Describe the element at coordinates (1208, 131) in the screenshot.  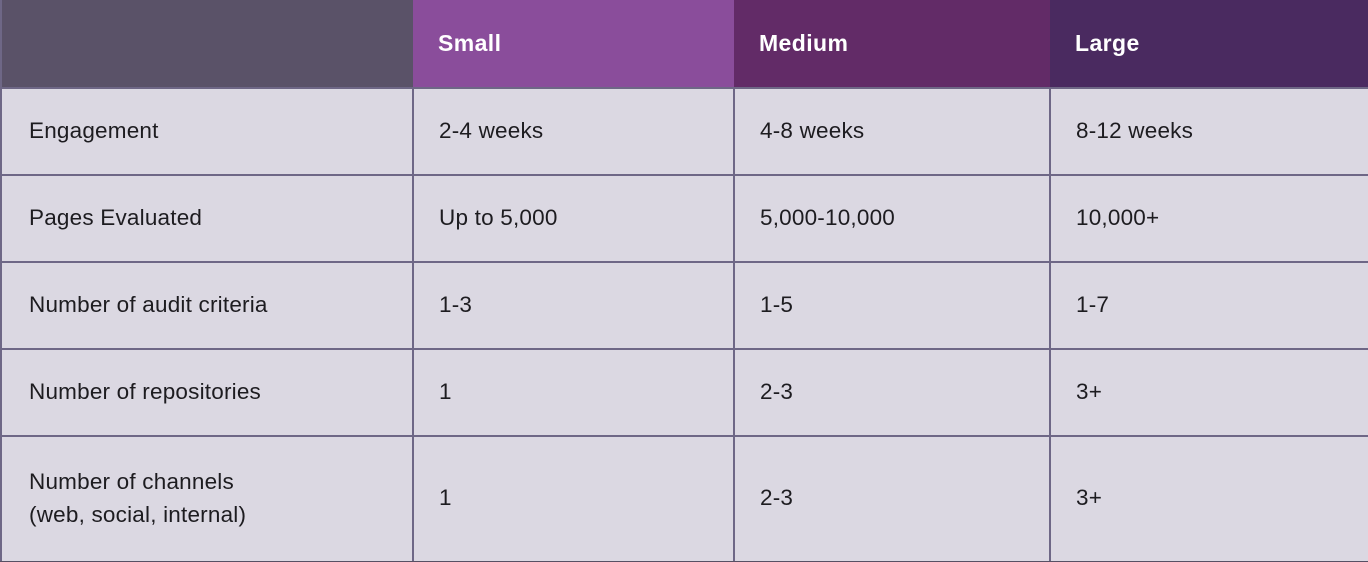
I see `cell-value: 8-12 weeks` at that location.